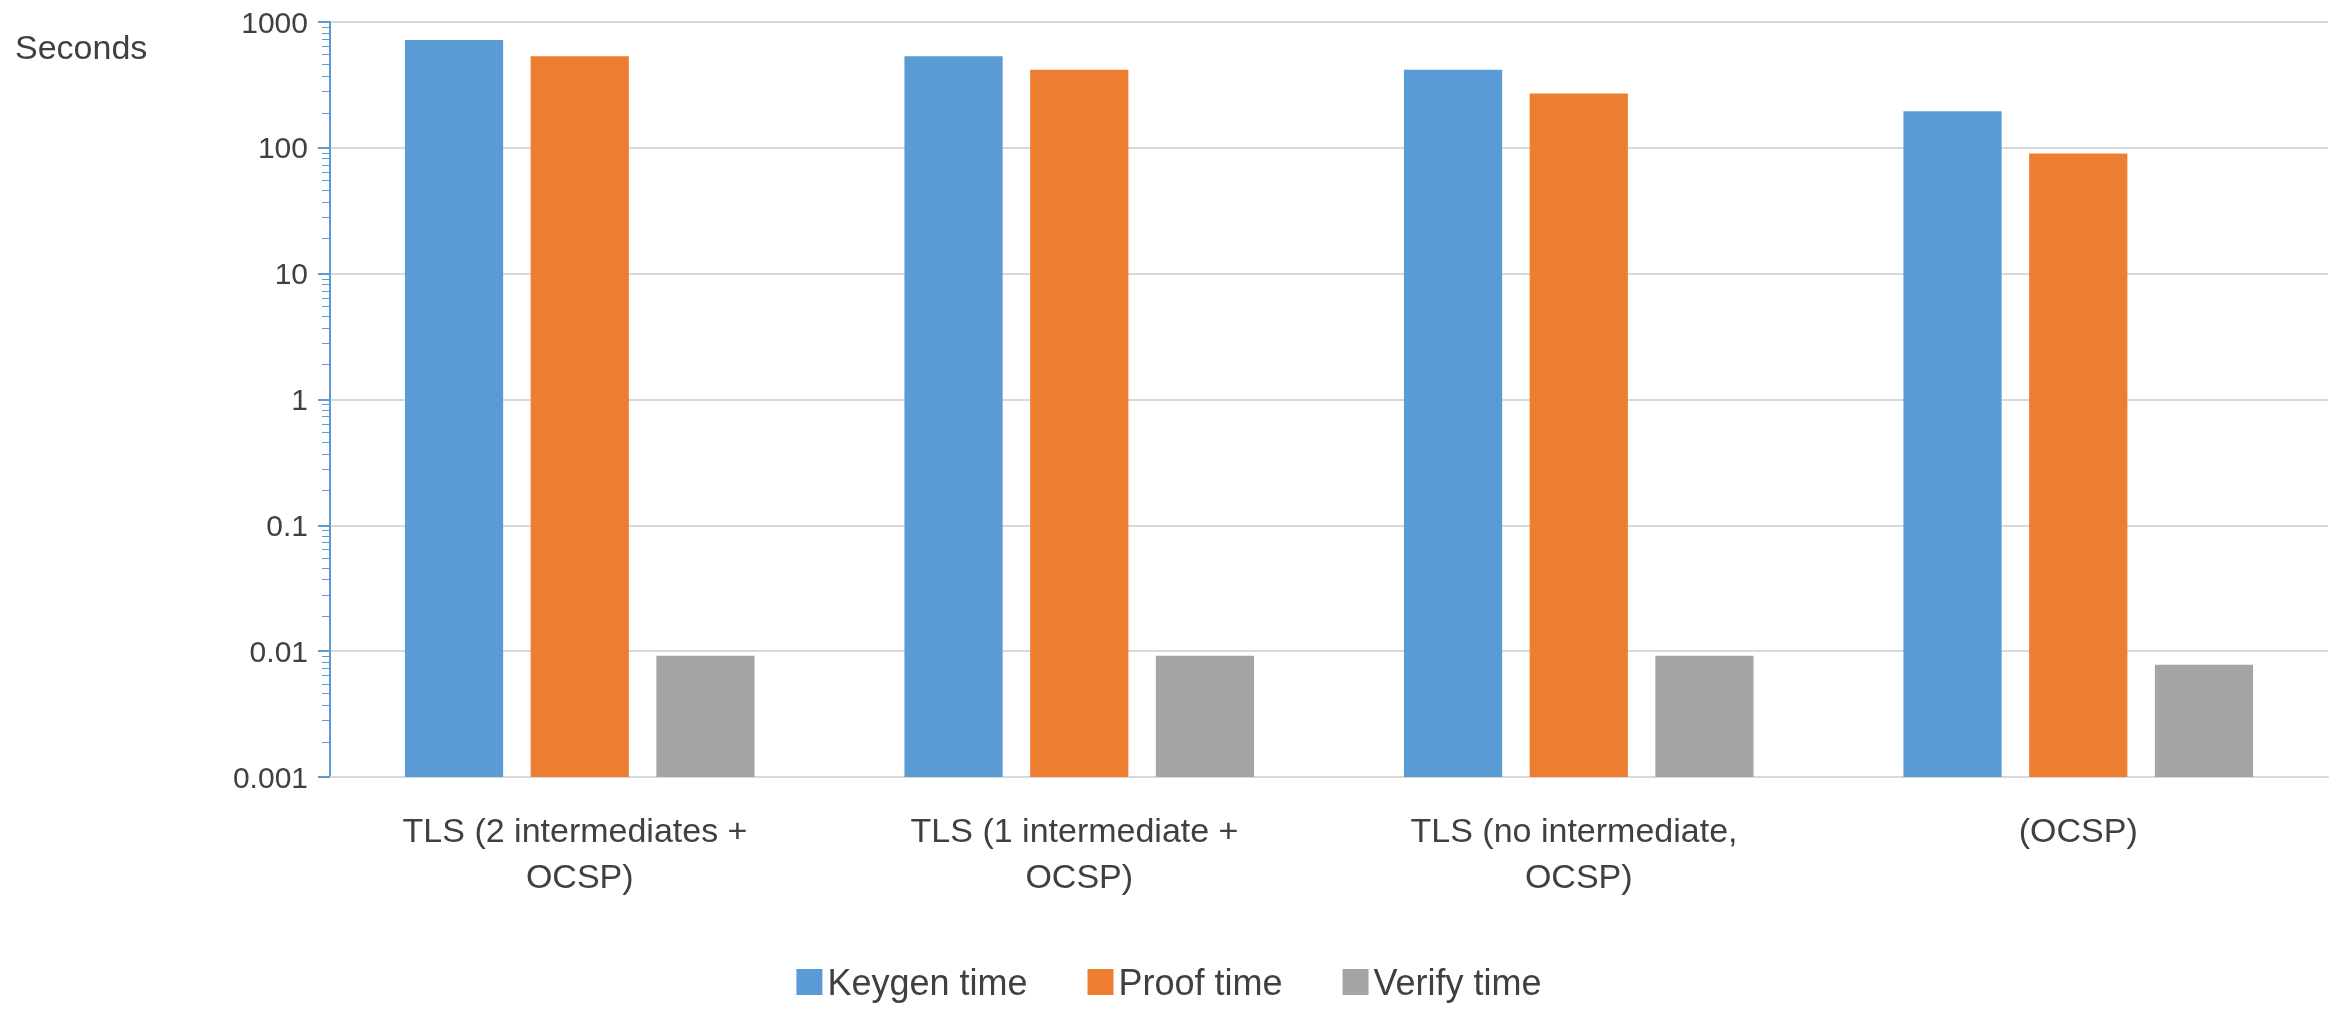 The image size is (2338, 1017). I want to click on y-axis-title: Seconds, so click(81, 47).